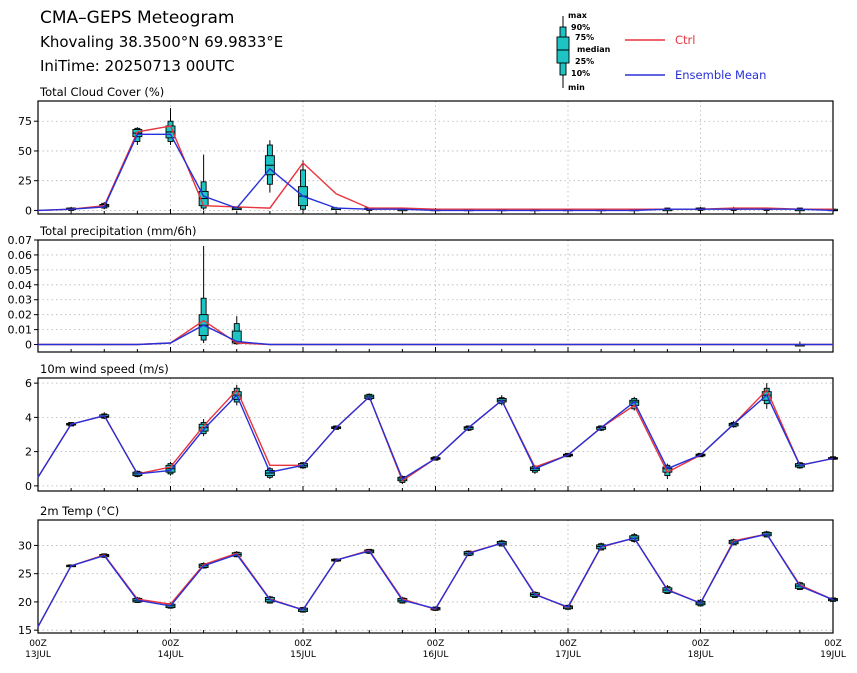  I want to click on x-tick-date-label: 13JUL, so click(38, 655).